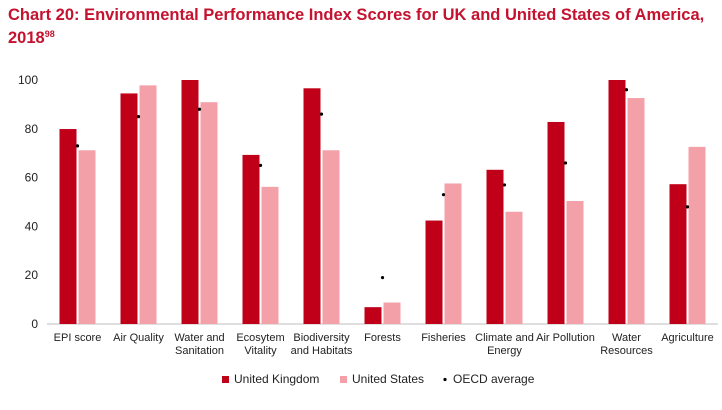 The width and height of the screenshot is (722, 410). I want to click on x-tick-label-line: Sanitation, so click(199, 351).